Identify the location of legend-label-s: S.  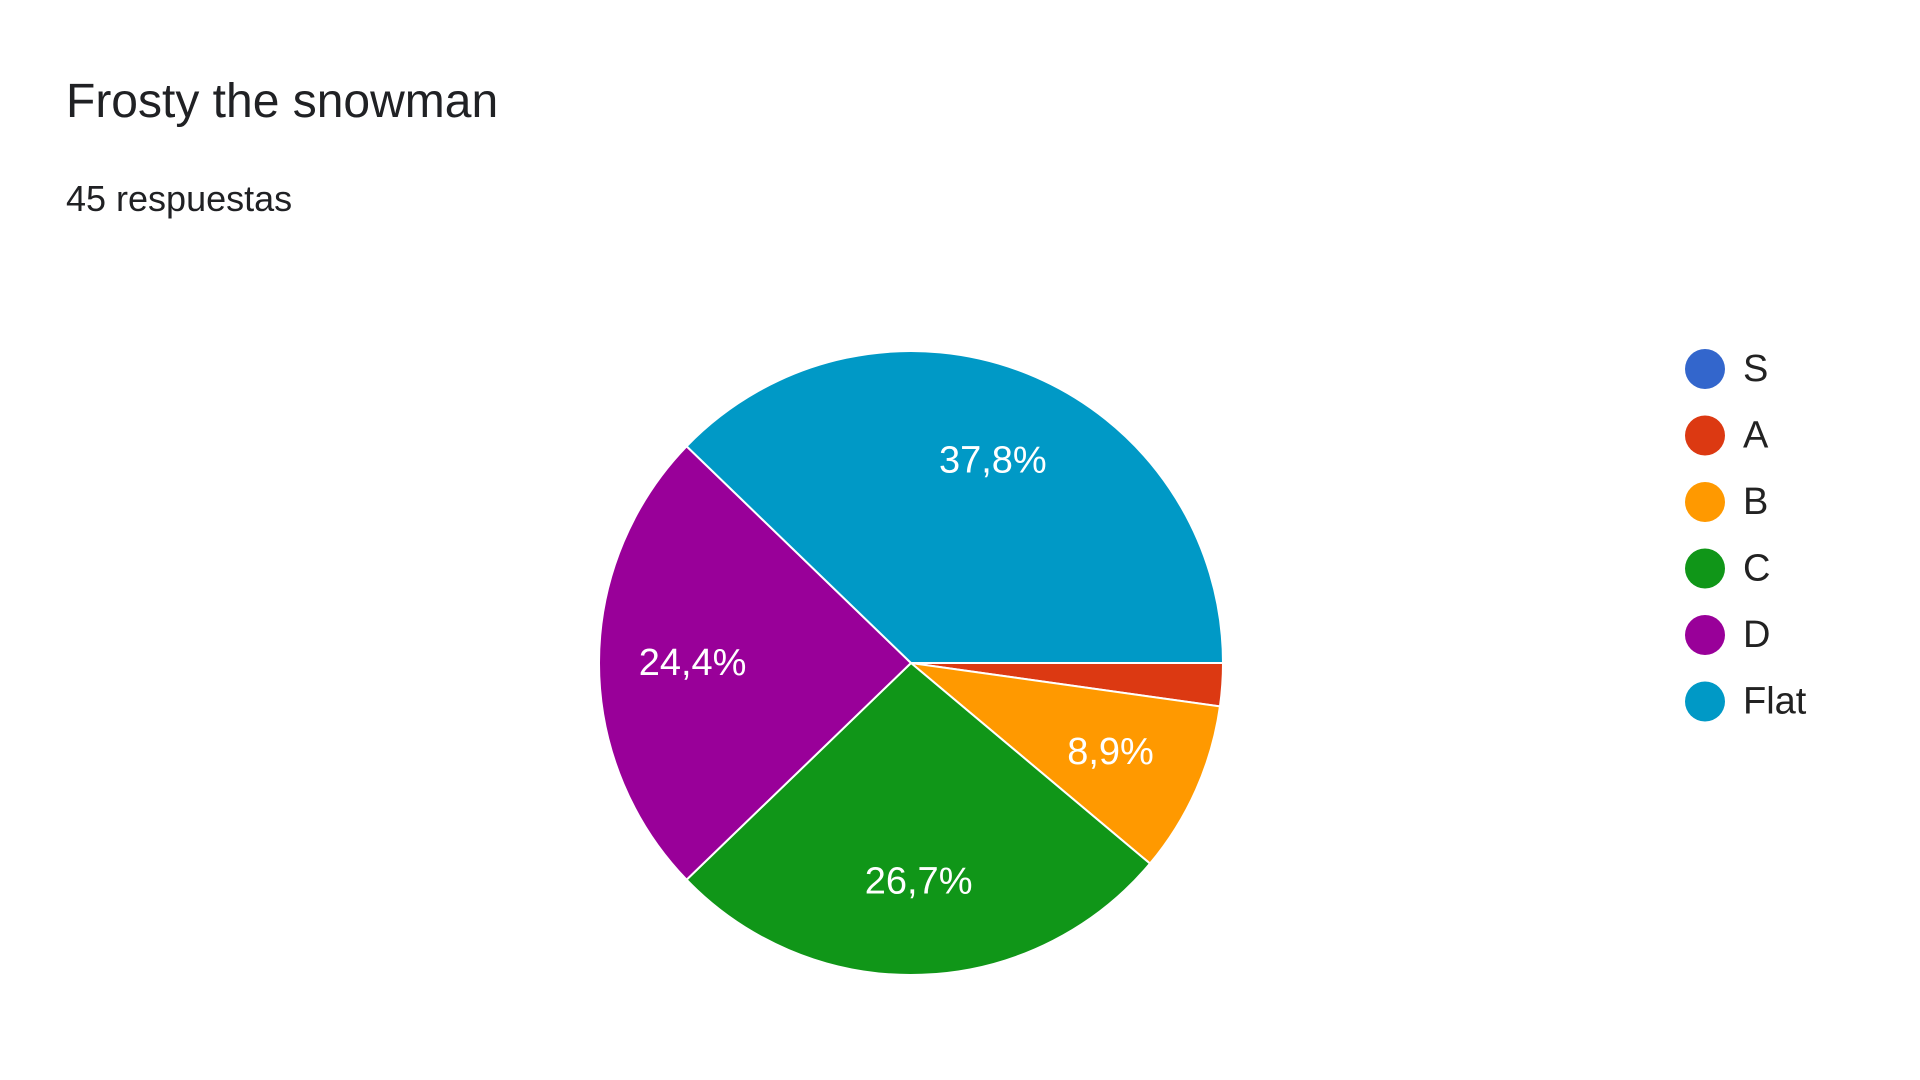
(1755, 369).